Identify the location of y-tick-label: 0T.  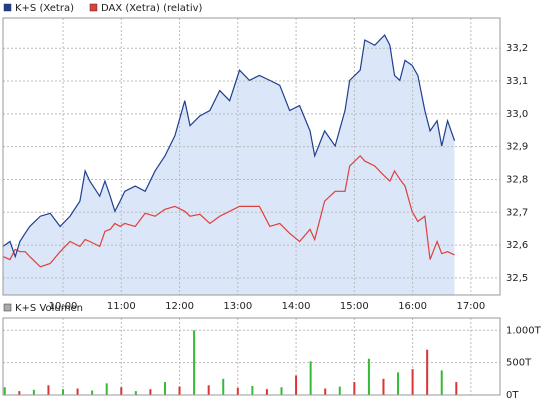
(512, 395).